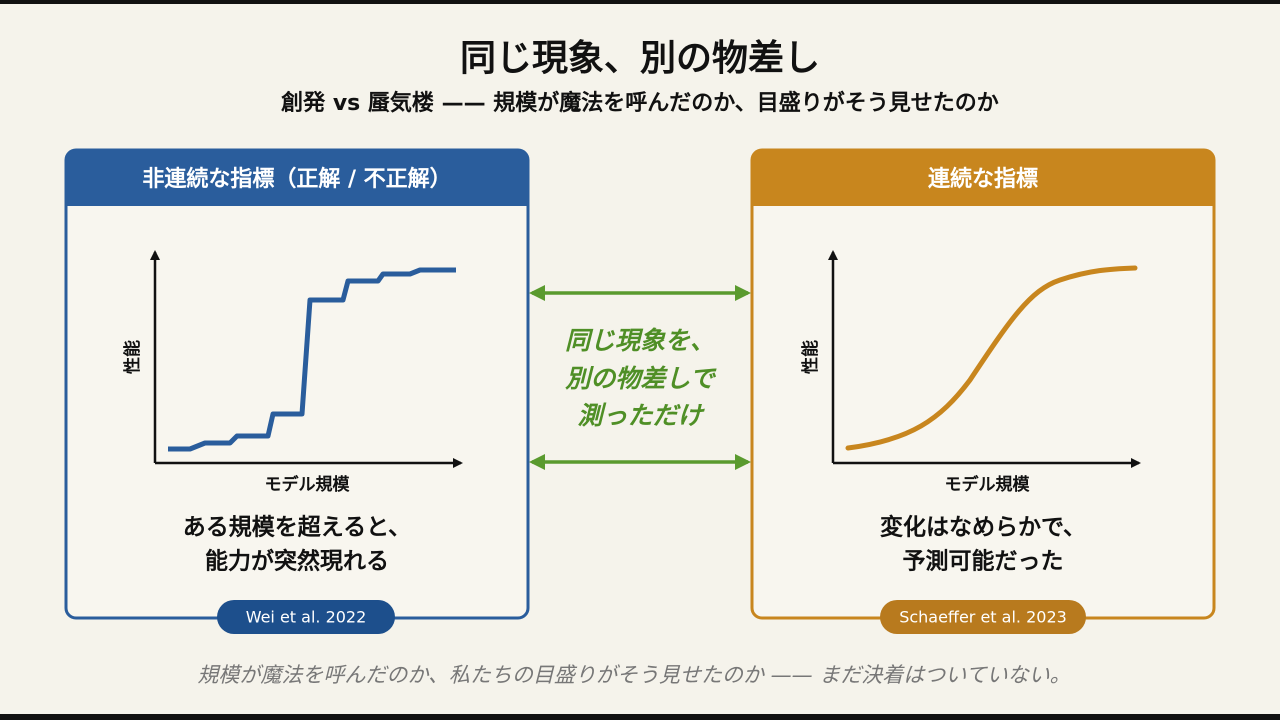  Describe the element at coordinates (306, 617) in the screenshot. I see `citation: Wei et al. 2022` at that location.